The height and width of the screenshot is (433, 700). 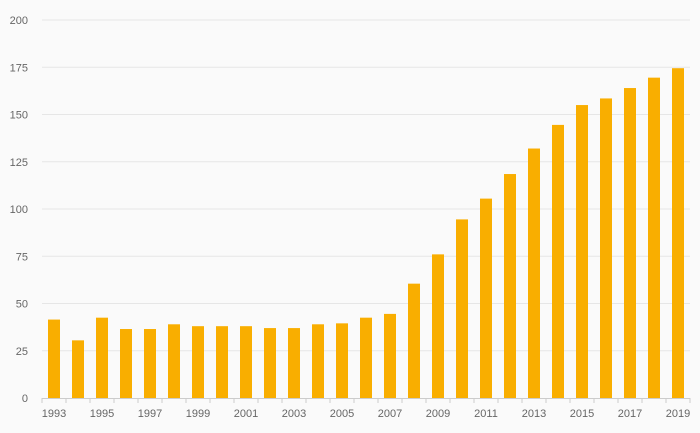 What do you see at coordinates (630, 414) in the screenshot?
I see `x-tick-label: 2017` at bounding box center [630, 414].